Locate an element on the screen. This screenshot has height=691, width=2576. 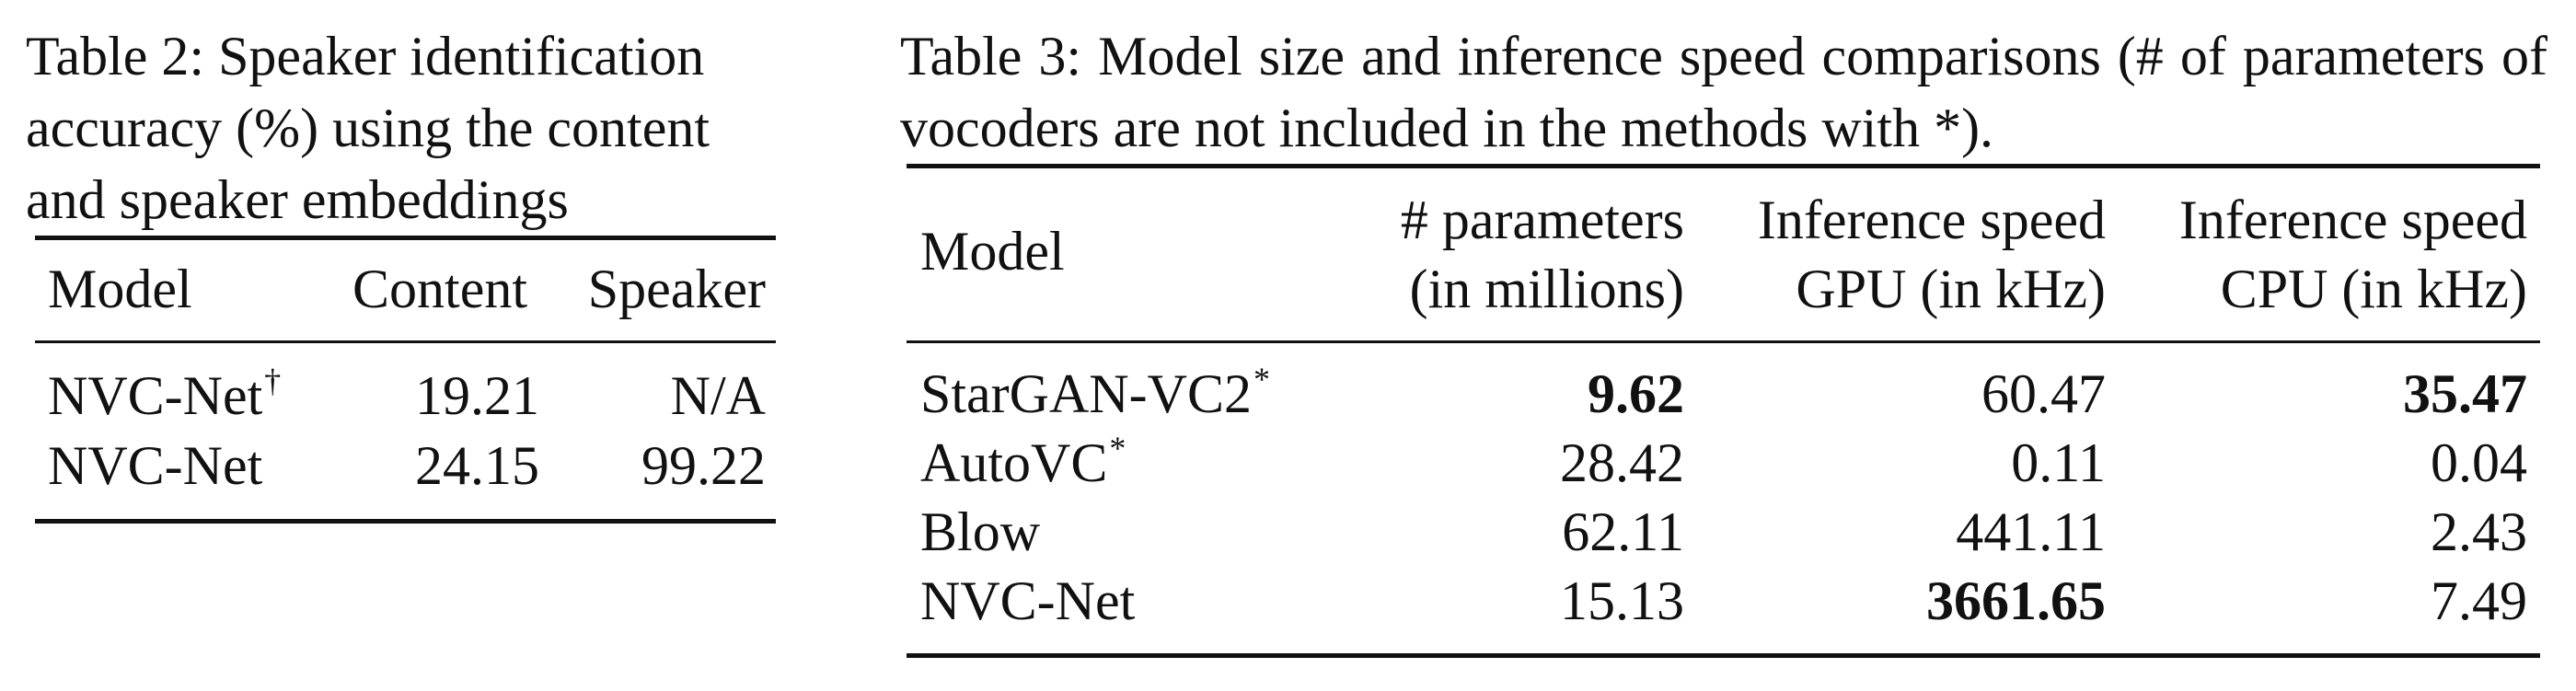
table2-row-model: NVC-Net† is located at coordinates (164, 395).